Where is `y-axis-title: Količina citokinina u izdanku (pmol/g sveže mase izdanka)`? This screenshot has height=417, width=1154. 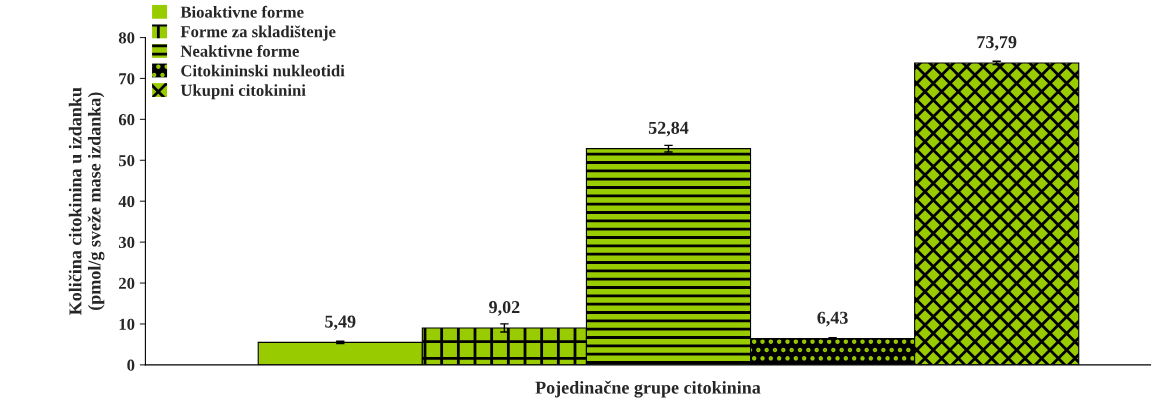
y-axis-title: Količina citokinina u izdanku (pmol/g sveže mase izdanka) is located at coordinates (86, 201).